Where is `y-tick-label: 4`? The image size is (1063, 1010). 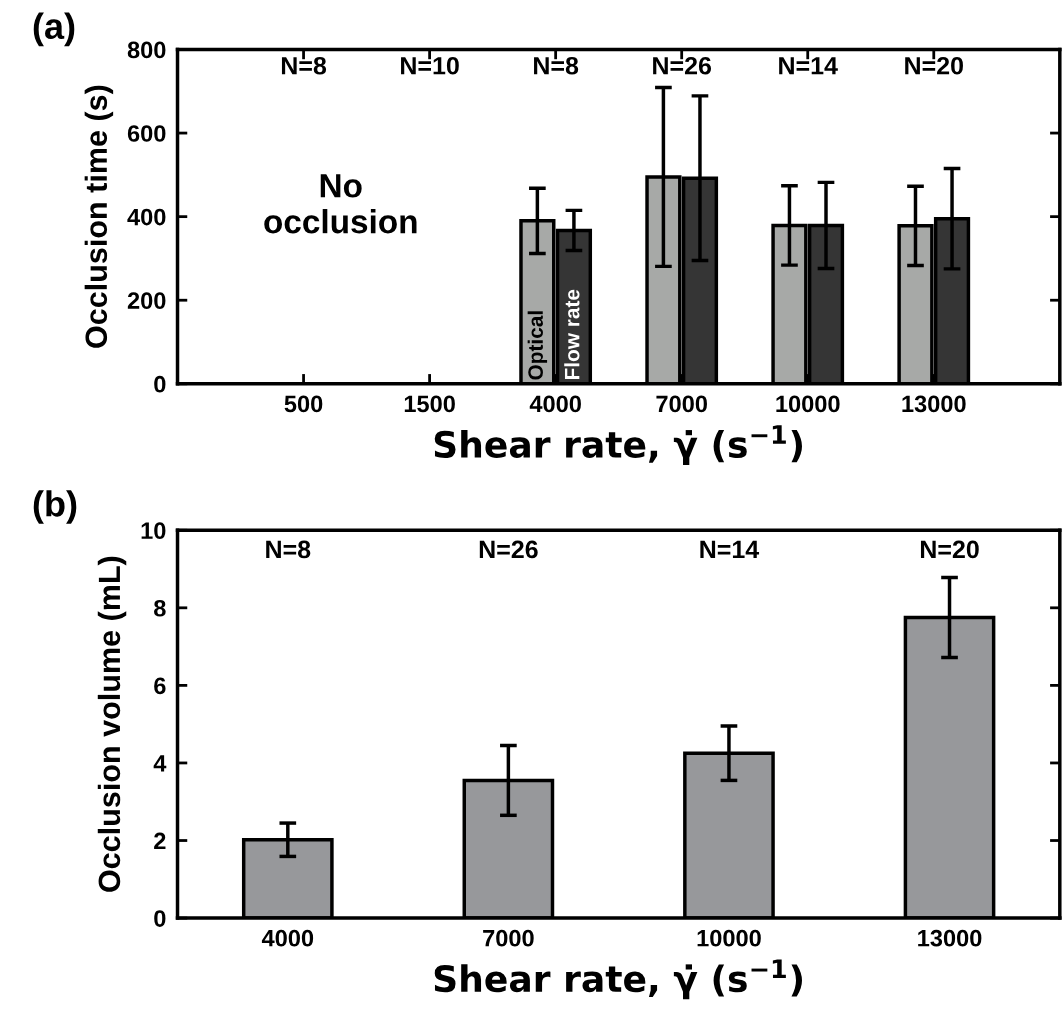
y-tick-label: 4 is located at coordinates (160, 763).